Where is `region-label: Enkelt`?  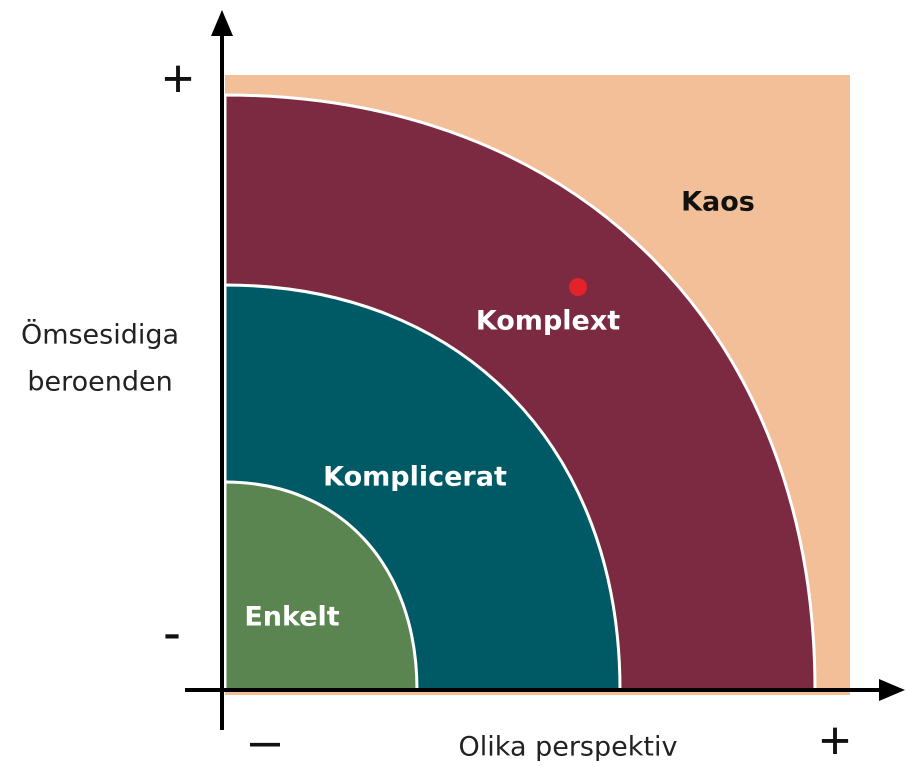
region-label: Enkelt is located at coordinates (291, 617).